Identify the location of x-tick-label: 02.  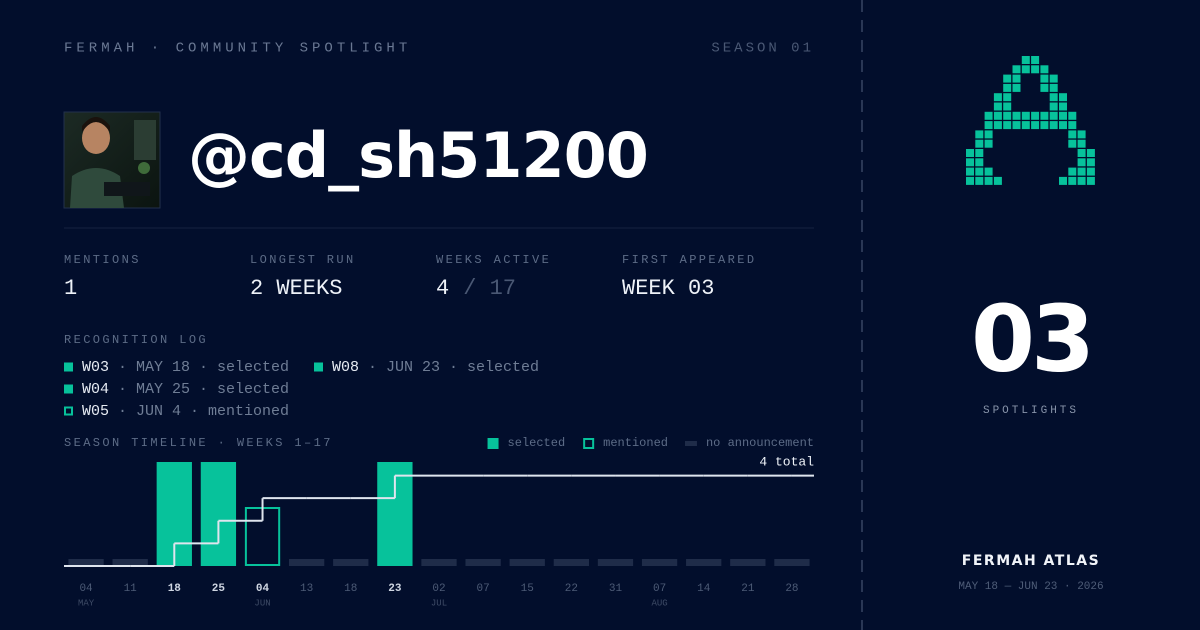
(438, 589).